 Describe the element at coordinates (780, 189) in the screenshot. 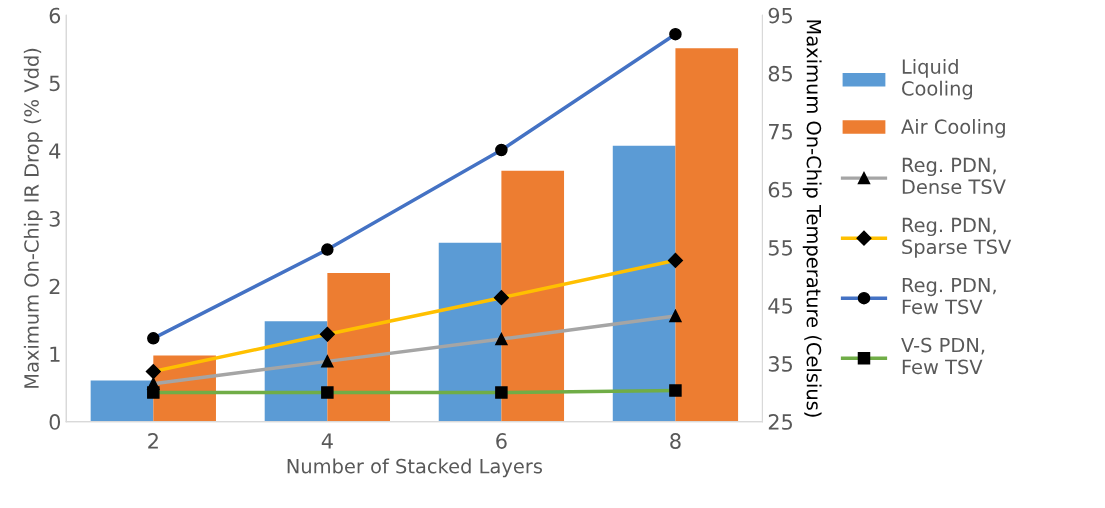

I see `y2-tick-label: 65` at that location.